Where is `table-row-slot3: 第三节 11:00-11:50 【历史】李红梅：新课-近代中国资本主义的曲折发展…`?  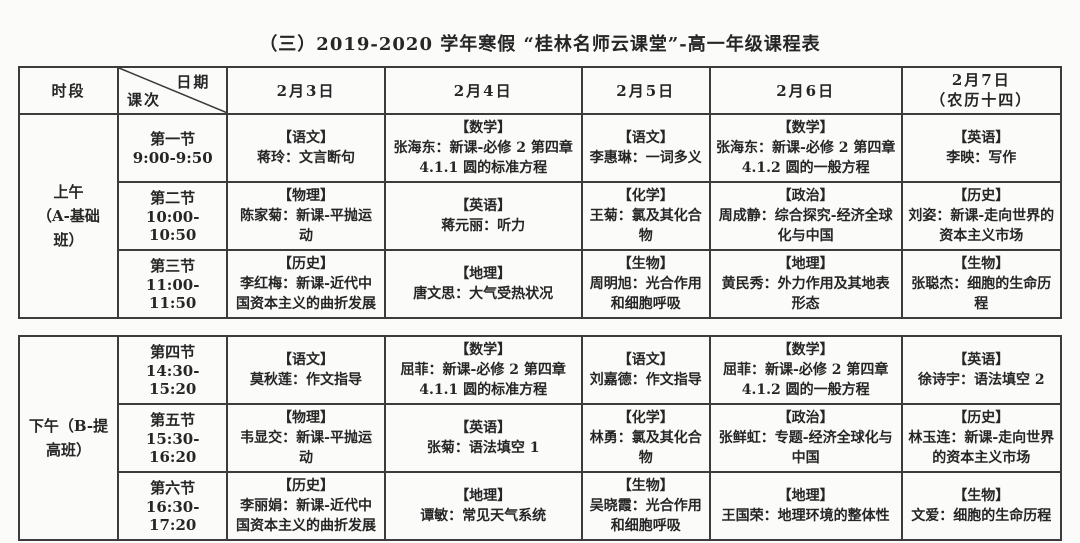 table-row-slot3: 第三节 11:00-11:50 【历史】李红梅：新课-近代中国资本主义的曲折发展… is located at coordinates (541, 283).